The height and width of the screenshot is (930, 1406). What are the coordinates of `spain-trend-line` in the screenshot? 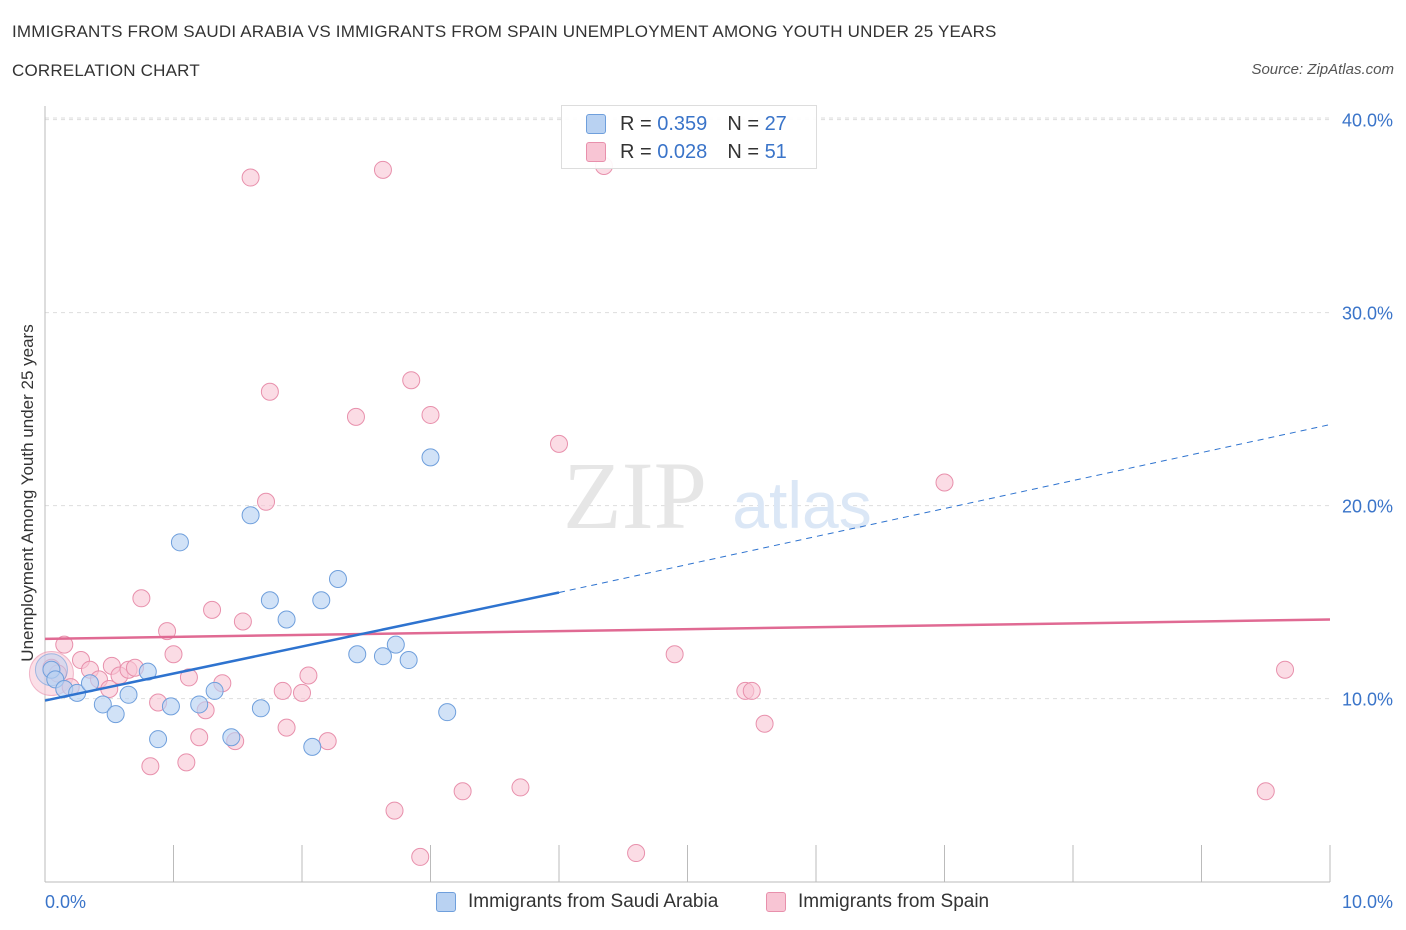 It's located at (687, 629).